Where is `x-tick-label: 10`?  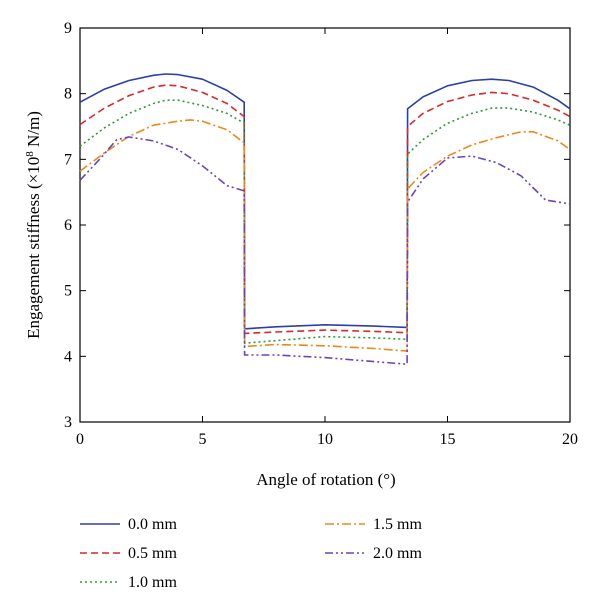
x-tick-label: 10 is located at coordinates (325, 439).